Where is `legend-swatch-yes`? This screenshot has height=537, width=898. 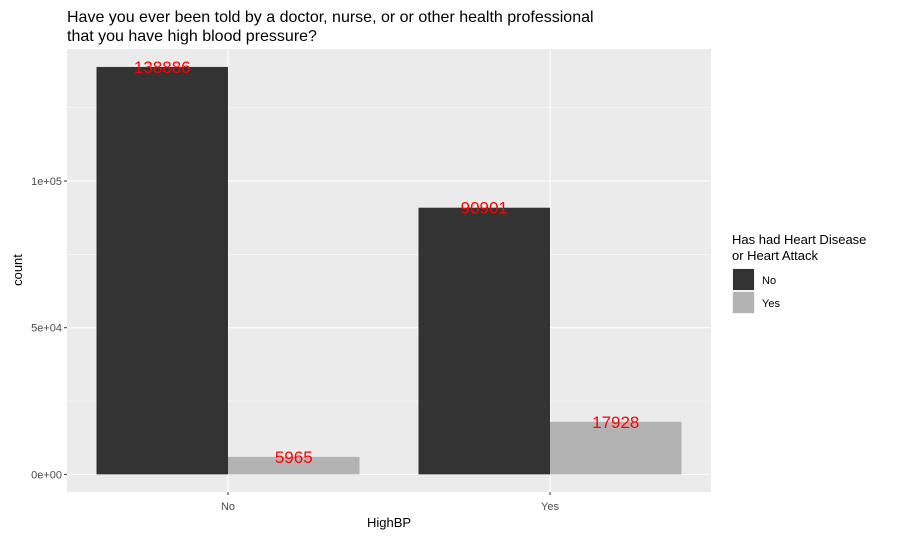 legend-swatch-yes is located at coordinates (743, 302).